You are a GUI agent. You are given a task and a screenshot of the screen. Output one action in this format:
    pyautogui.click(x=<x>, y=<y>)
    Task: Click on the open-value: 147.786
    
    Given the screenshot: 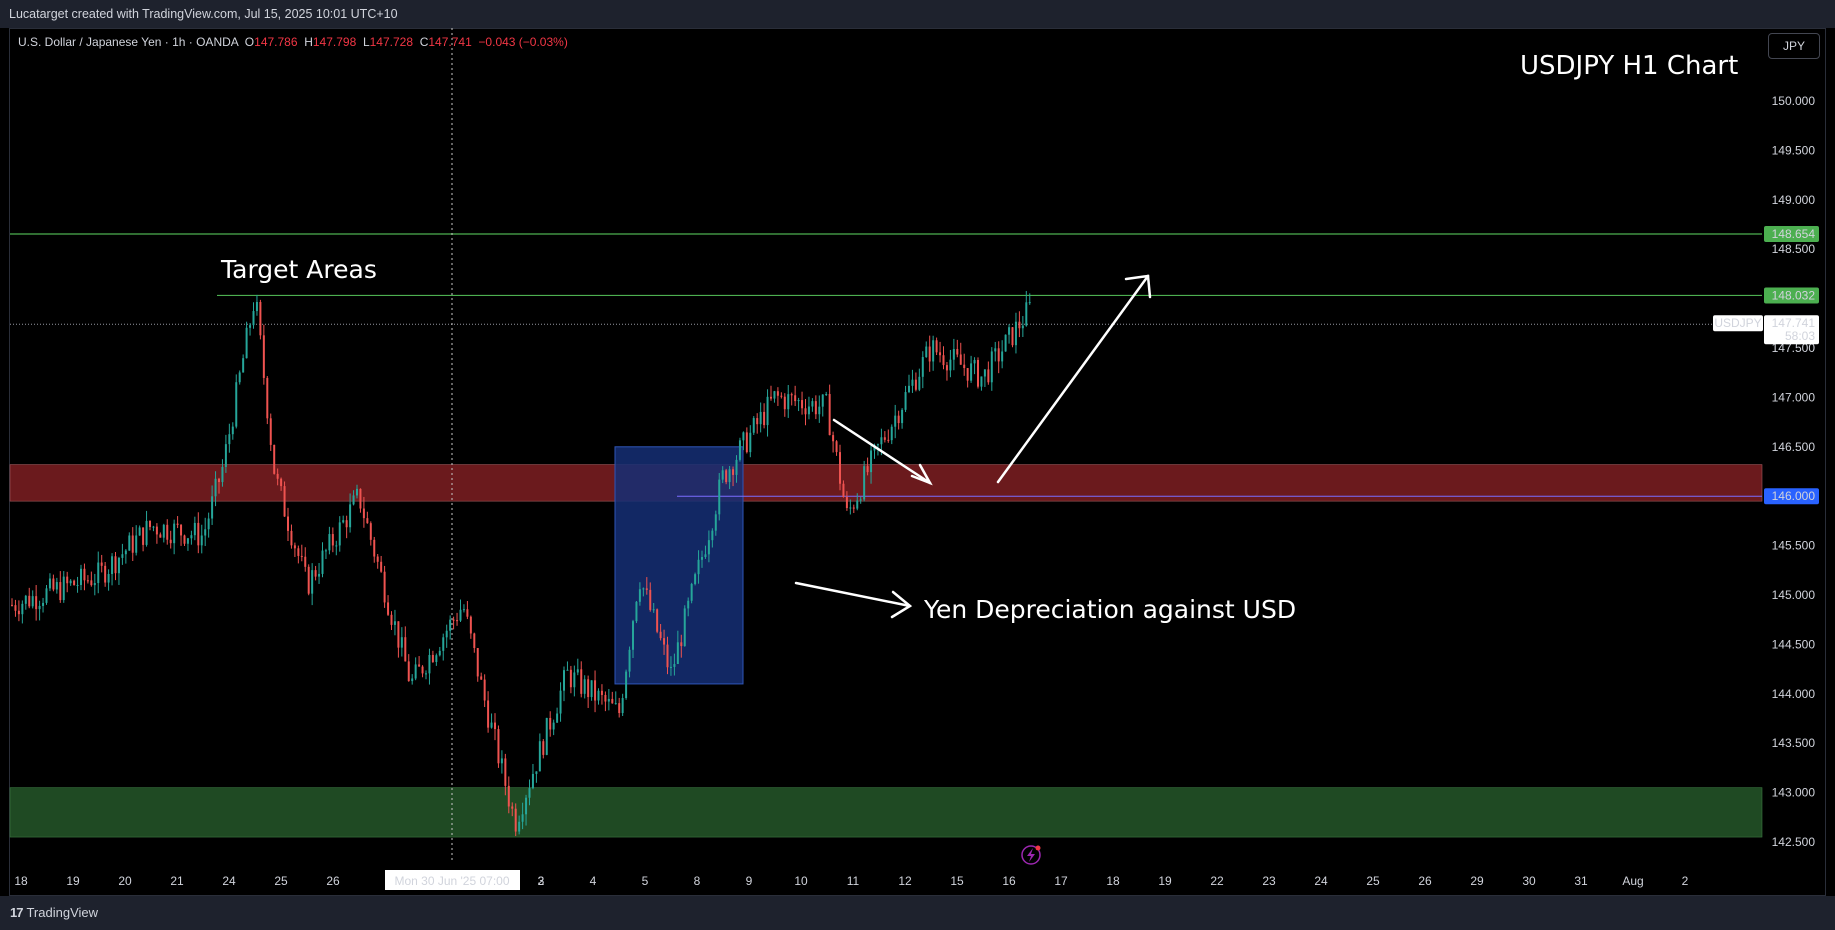 What is the action you would take?
    pyautogui.click(x=276, y=42)
    